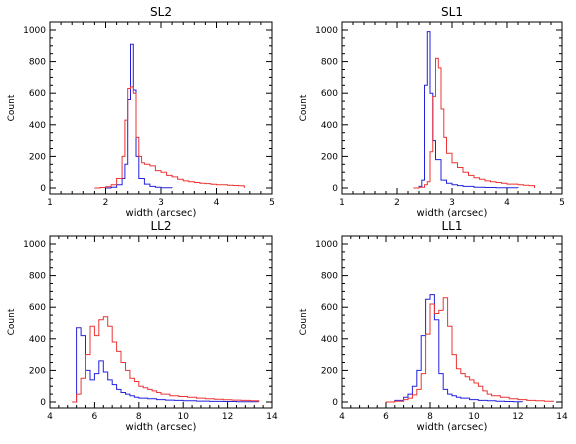  Describe the element at coordinates (160, 226) in the screenshot. I see `chart-title: LL2` at that location.